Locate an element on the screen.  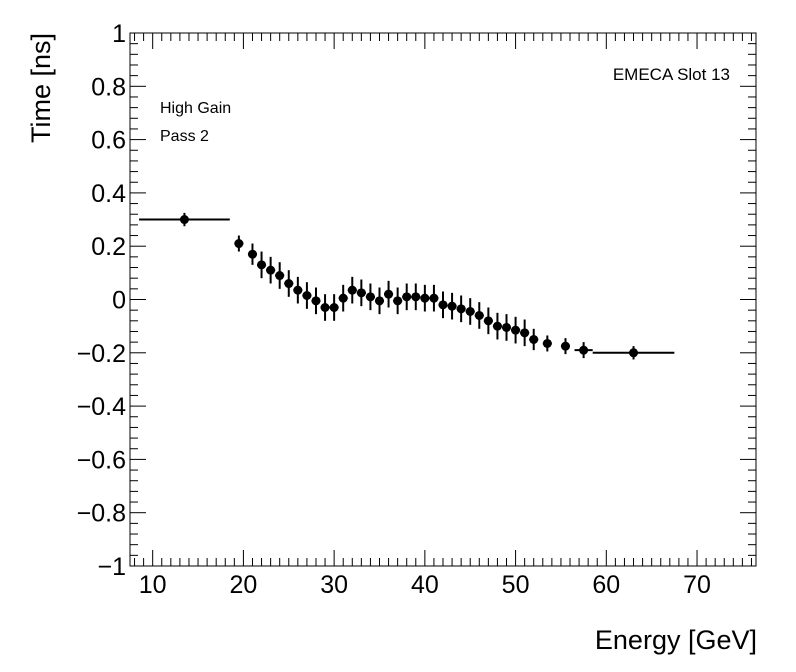
x-tick-label: 10 is located at coordinates (153, 585).